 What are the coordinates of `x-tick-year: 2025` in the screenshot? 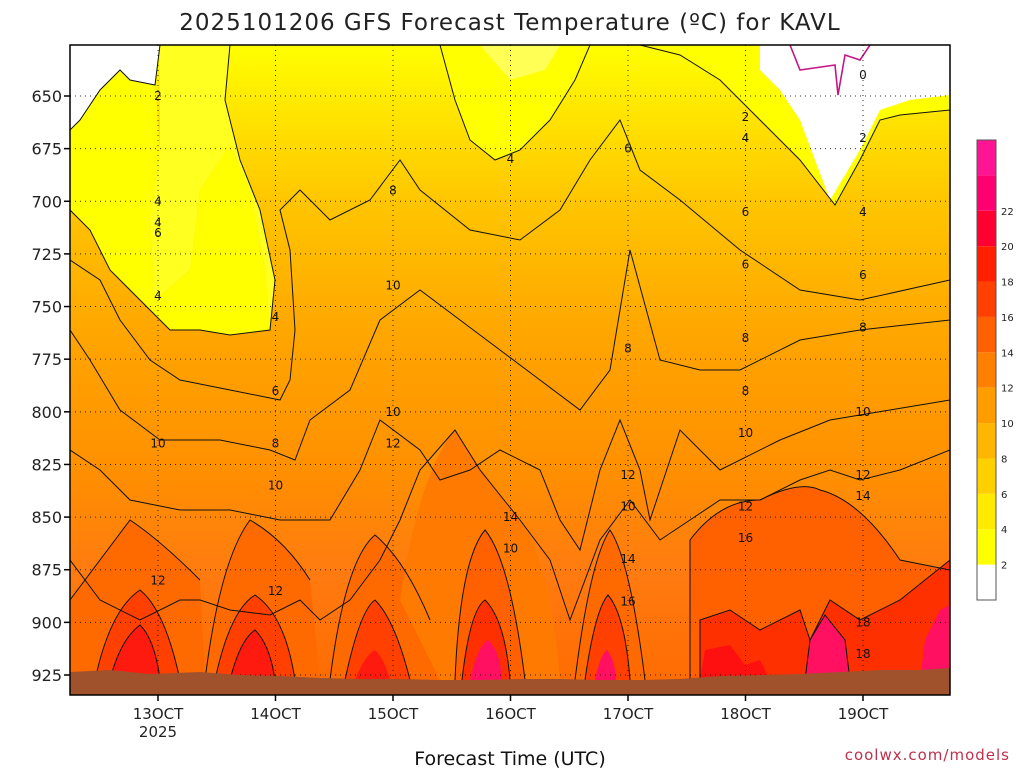 It's located at (158, 732).